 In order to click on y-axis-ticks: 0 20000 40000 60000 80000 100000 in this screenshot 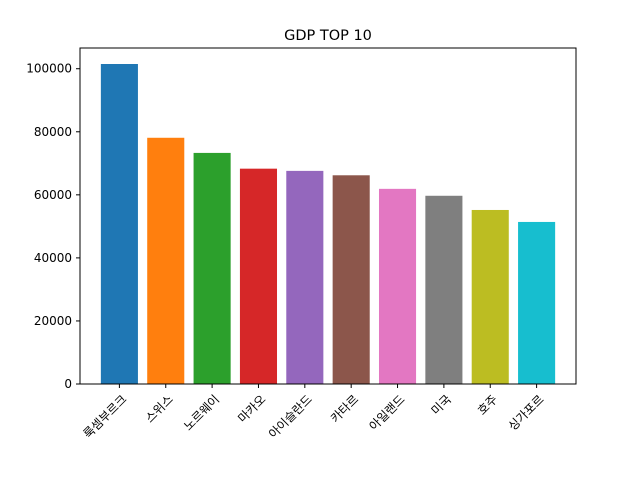, I will do `click(53, 226)`.